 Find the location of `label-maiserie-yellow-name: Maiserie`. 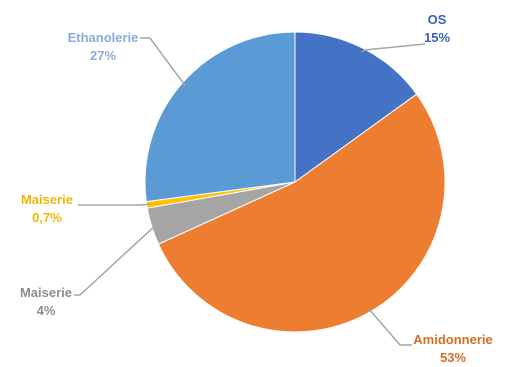

label-maiserie-yellow-name: Maiserie is located at coordinates (47, 199).